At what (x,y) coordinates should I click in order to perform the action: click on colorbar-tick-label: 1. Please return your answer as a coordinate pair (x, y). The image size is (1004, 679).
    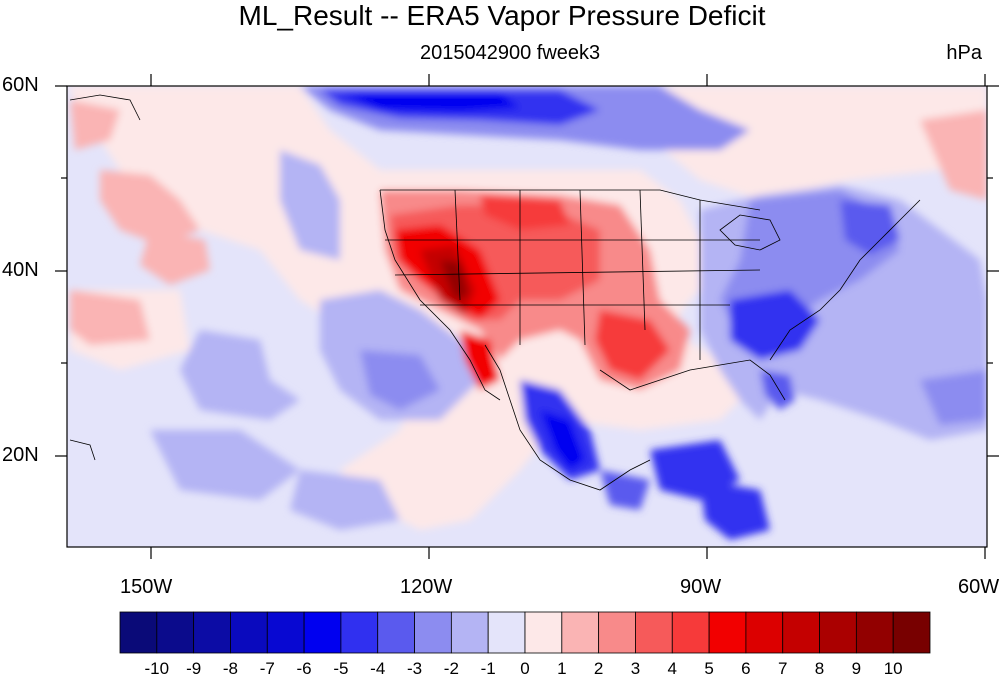
    Looking at the image, I should click on (562, 668).